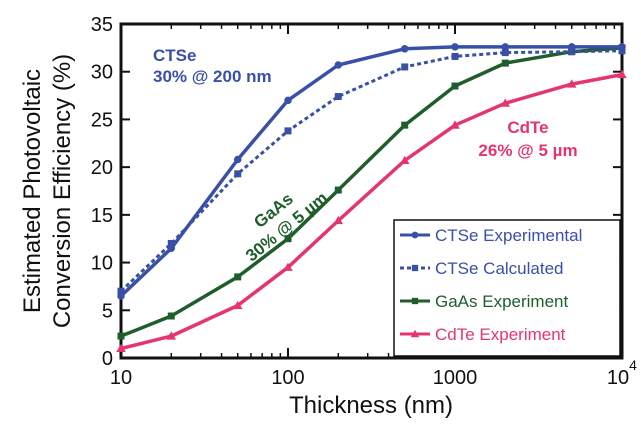  Describe the element at coordinates (102, 216) in the screenshot. I see `y-tick-label: 15` at that location.